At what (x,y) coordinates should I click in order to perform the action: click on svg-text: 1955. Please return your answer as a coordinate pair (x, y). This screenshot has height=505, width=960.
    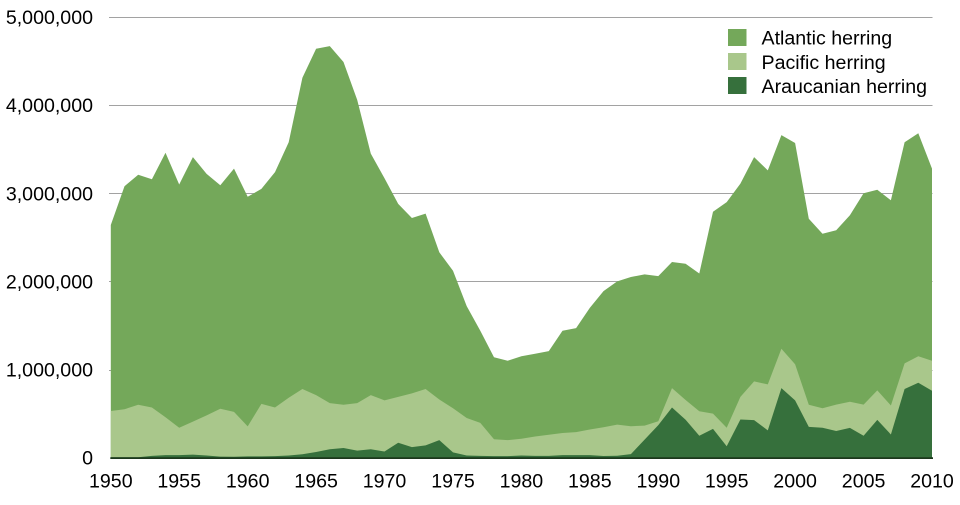
    Looking at the image, I should click on (179, 482).